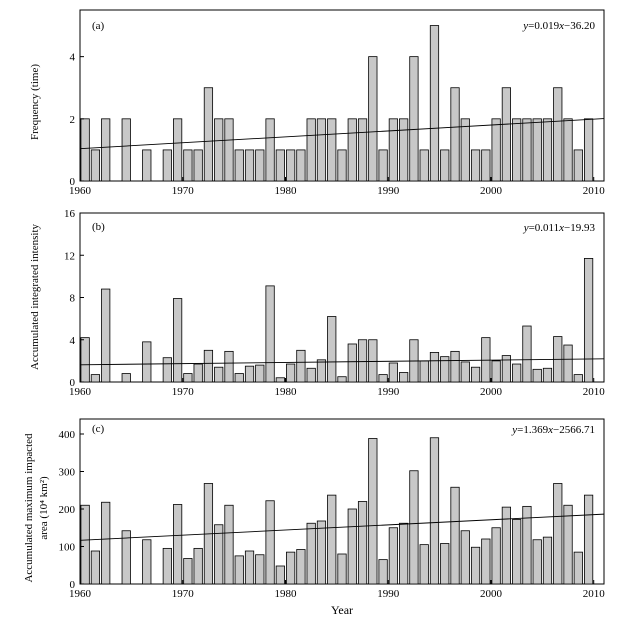 Image resolution: width=641 pixels, height=633 pixels. Describe the element at coordinates (70, 214) in the screenshot. I see `y-tick-label: 16` at that location.